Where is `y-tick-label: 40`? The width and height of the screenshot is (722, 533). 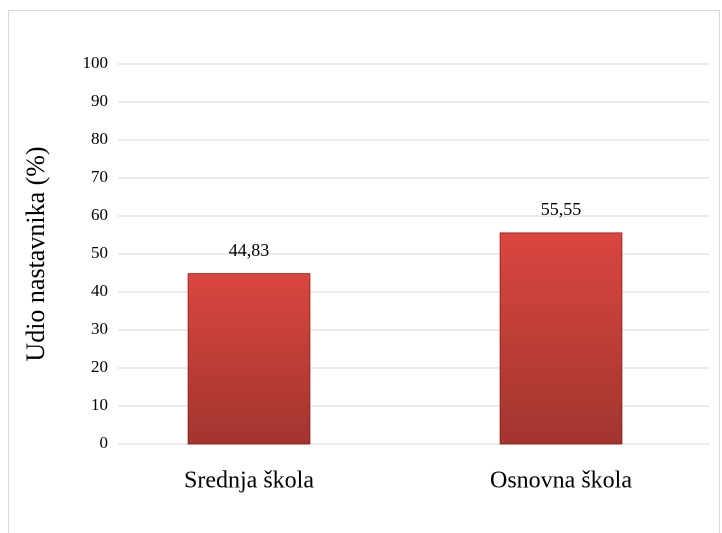 y-tick-label: 40 is located at coordinates (99, 290).